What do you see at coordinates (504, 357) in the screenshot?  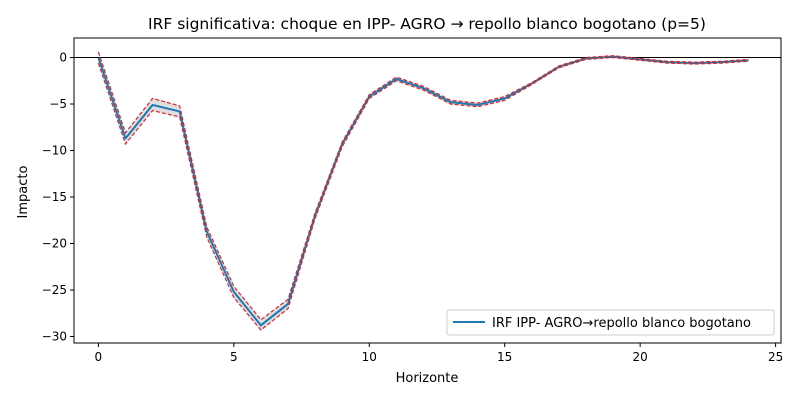 I see `x-tick-label: 15` at bounding box center [504, 357].